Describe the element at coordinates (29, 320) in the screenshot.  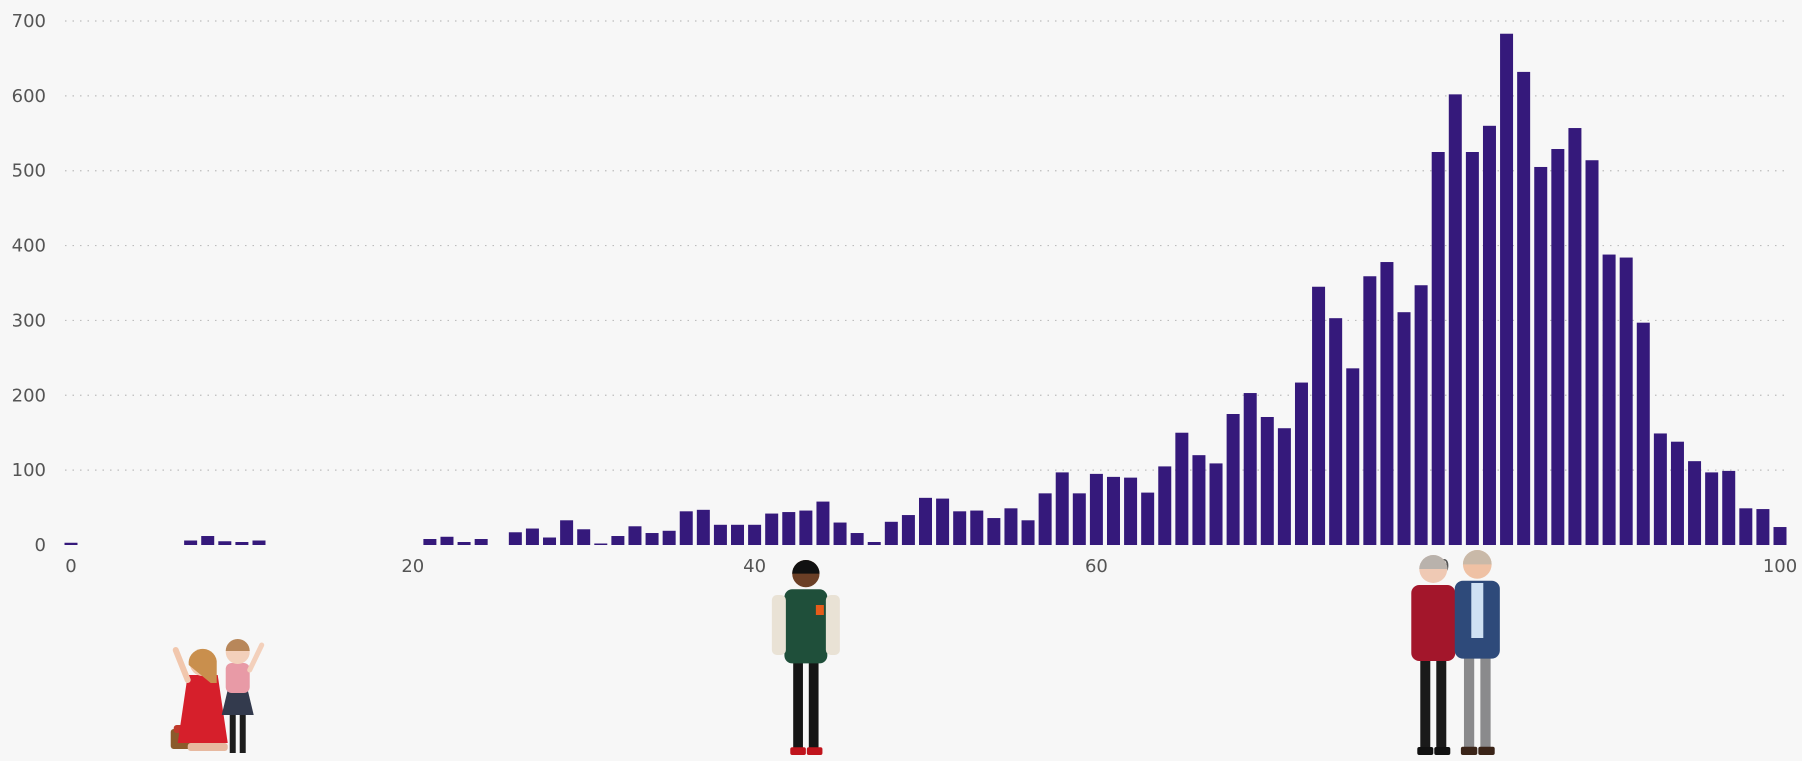
I see `y-tick-label: 300` at that location.